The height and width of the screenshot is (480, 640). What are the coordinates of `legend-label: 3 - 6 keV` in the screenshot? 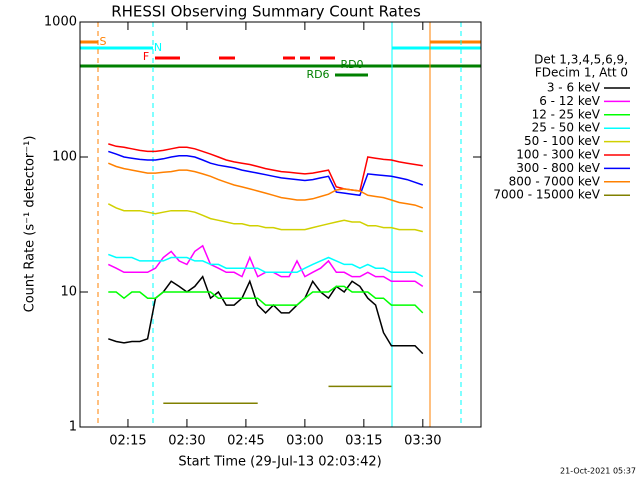 It's located at (574, 88).